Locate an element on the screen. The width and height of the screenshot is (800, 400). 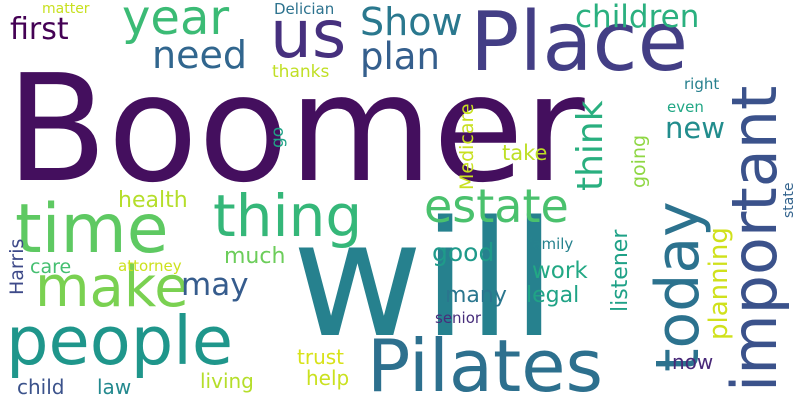
word: need is located at coordinates (199, 55).